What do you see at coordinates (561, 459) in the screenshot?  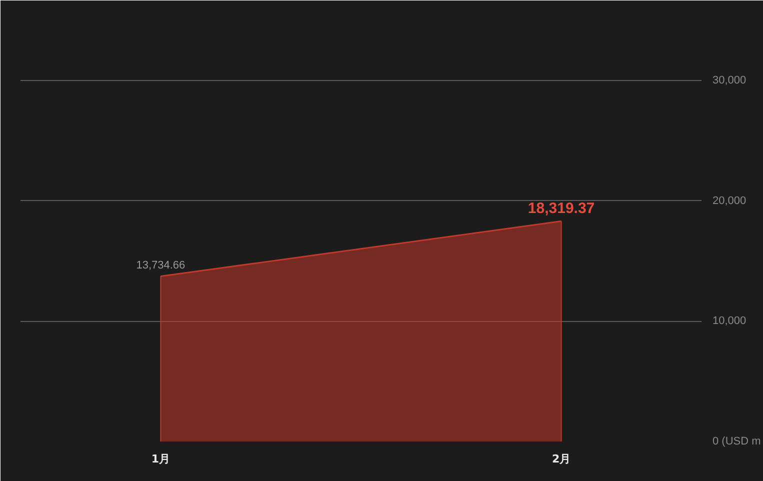 I see `x-tick-label: 2月` at bounding box center [561, 459].